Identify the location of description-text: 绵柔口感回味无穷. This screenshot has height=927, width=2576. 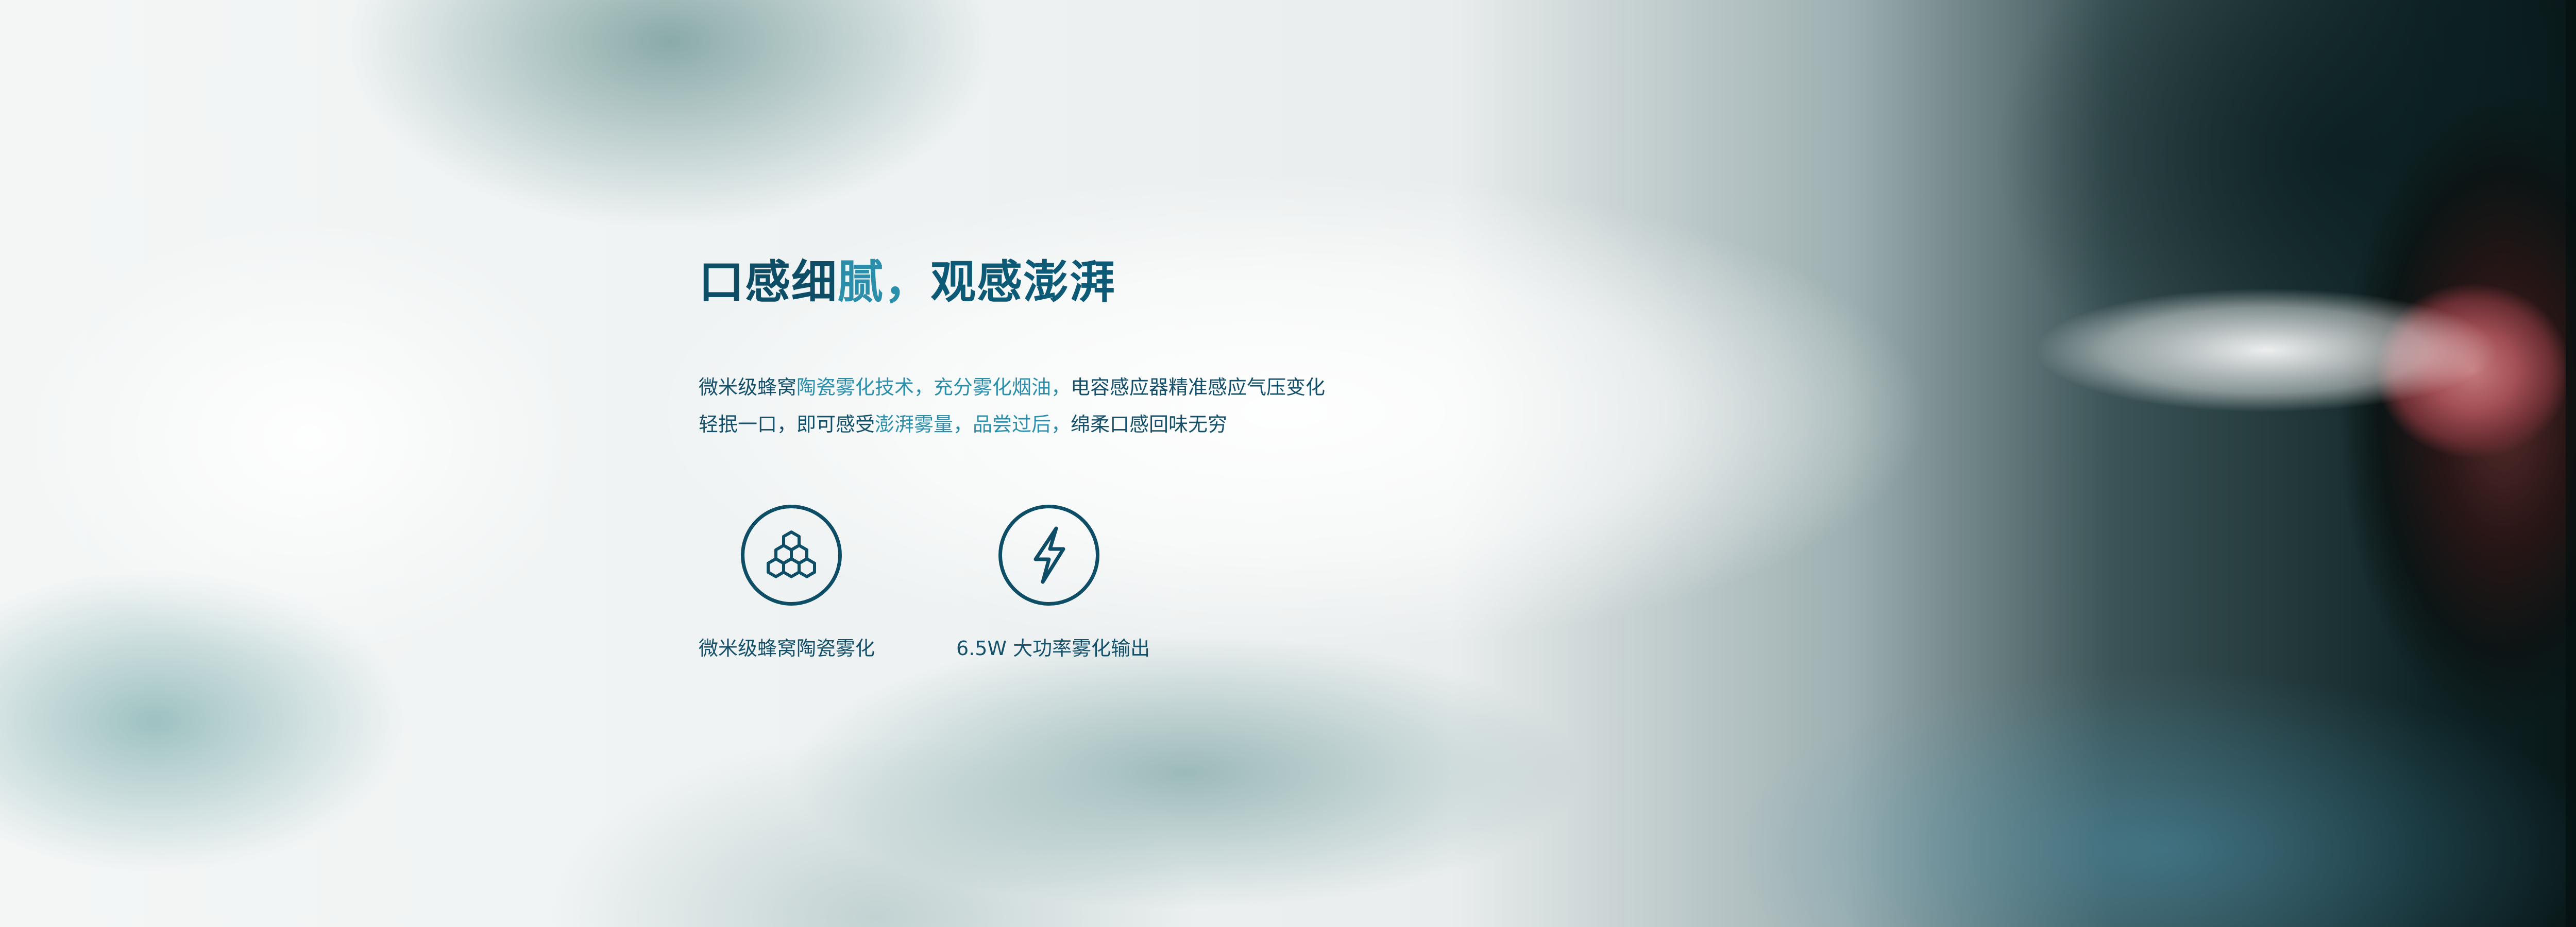
(1149, 425).